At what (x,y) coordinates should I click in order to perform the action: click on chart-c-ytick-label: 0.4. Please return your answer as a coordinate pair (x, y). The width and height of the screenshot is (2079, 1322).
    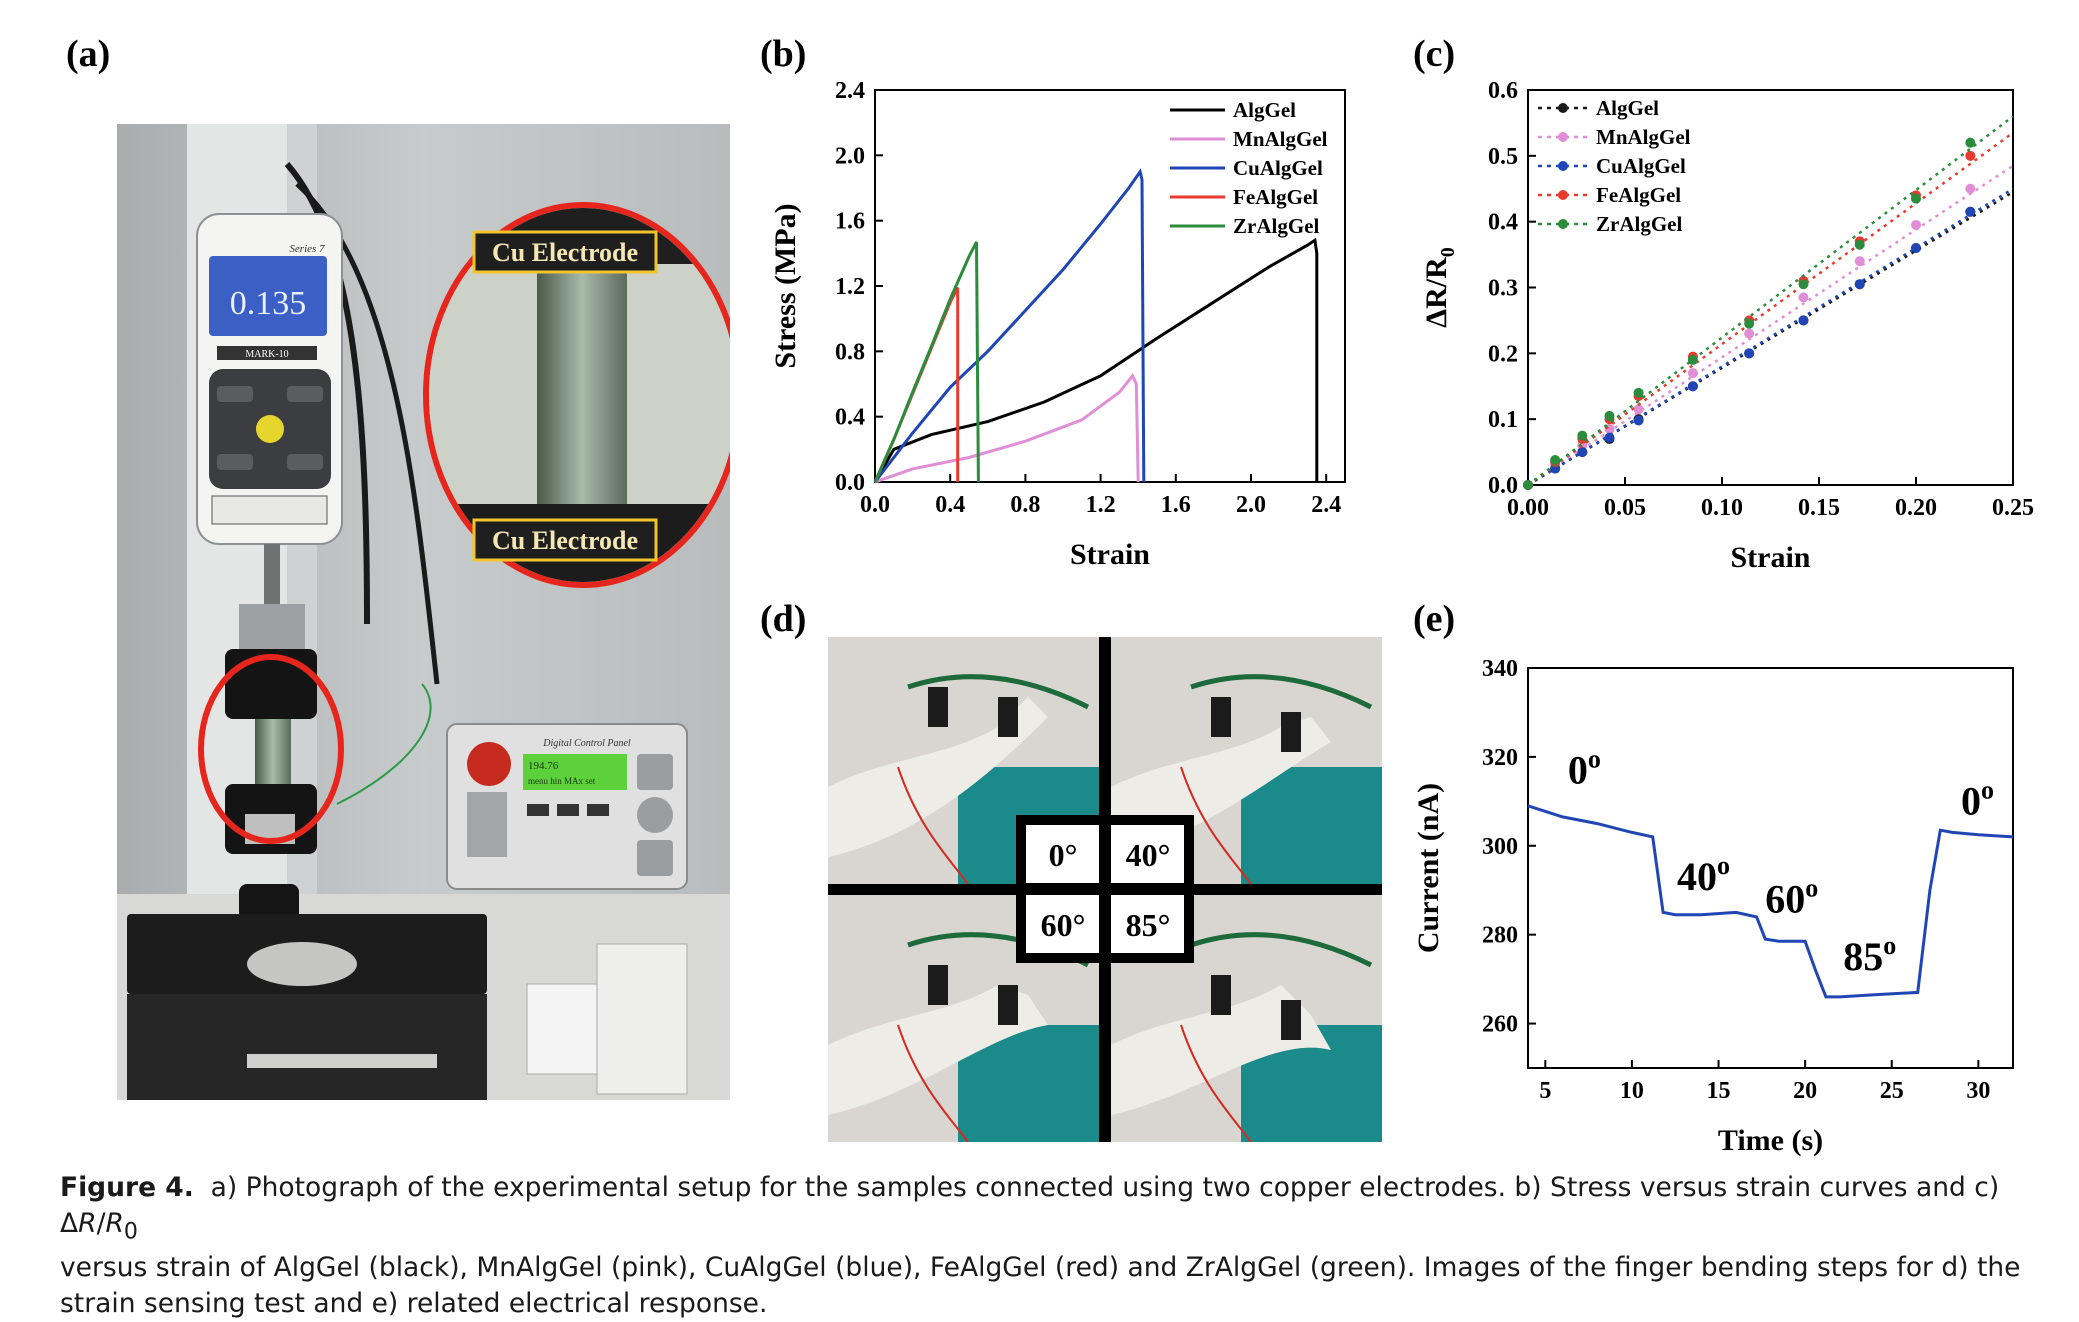
    Looking at the image, I should click on (1503, 223).